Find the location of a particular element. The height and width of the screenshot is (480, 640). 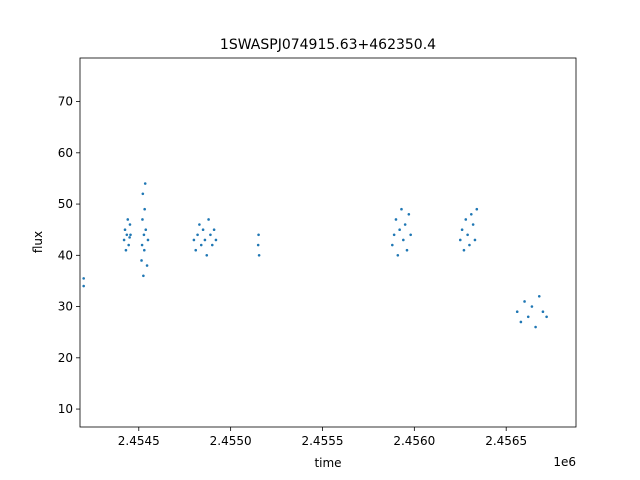

x-axis-ticks: 2.4545 2.4550 2.4555 2.4560 2.4565 is located at coordinates (322, 437).